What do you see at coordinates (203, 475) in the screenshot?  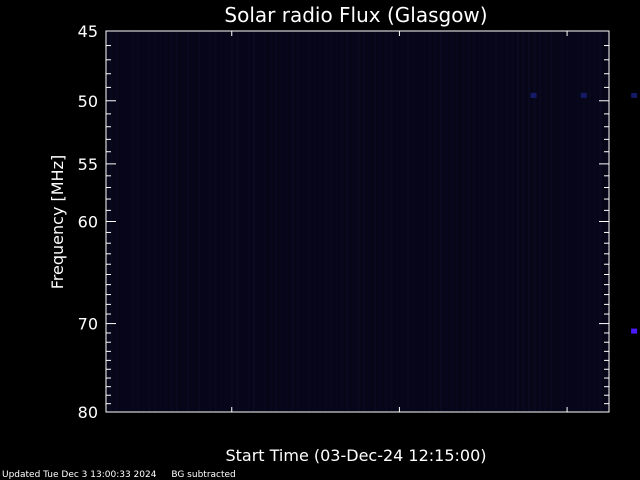 I see `bg-note: BG subtracted` at bounding box center [203, 475].